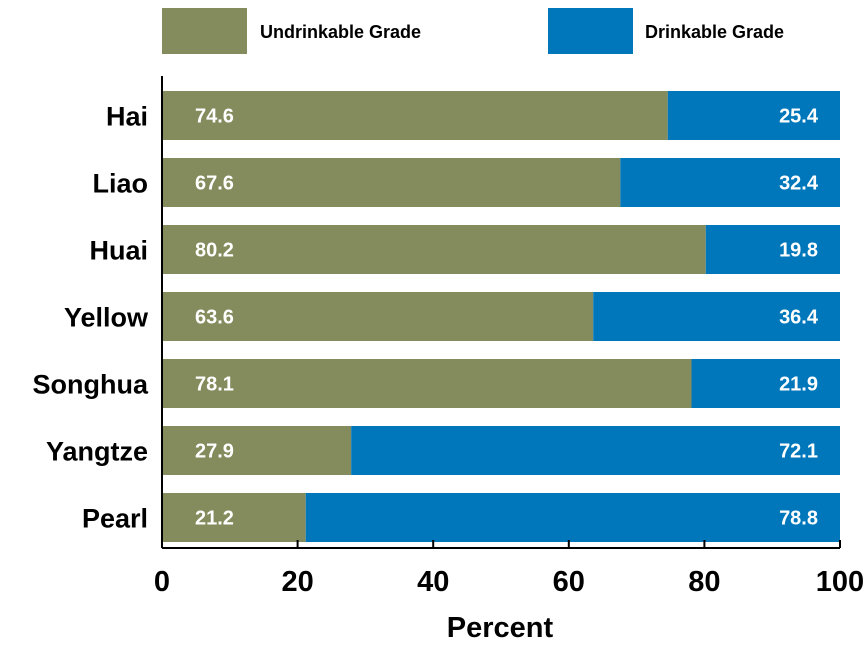 The image size is (868, 648). I want to click on data-label: 25.4, so click(799, 117).